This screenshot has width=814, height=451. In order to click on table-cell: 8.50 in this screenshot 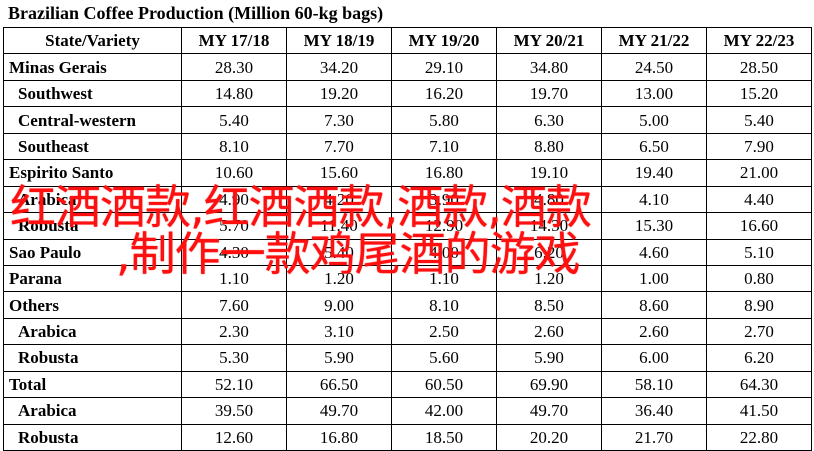, I will do `click(549, 305)`.